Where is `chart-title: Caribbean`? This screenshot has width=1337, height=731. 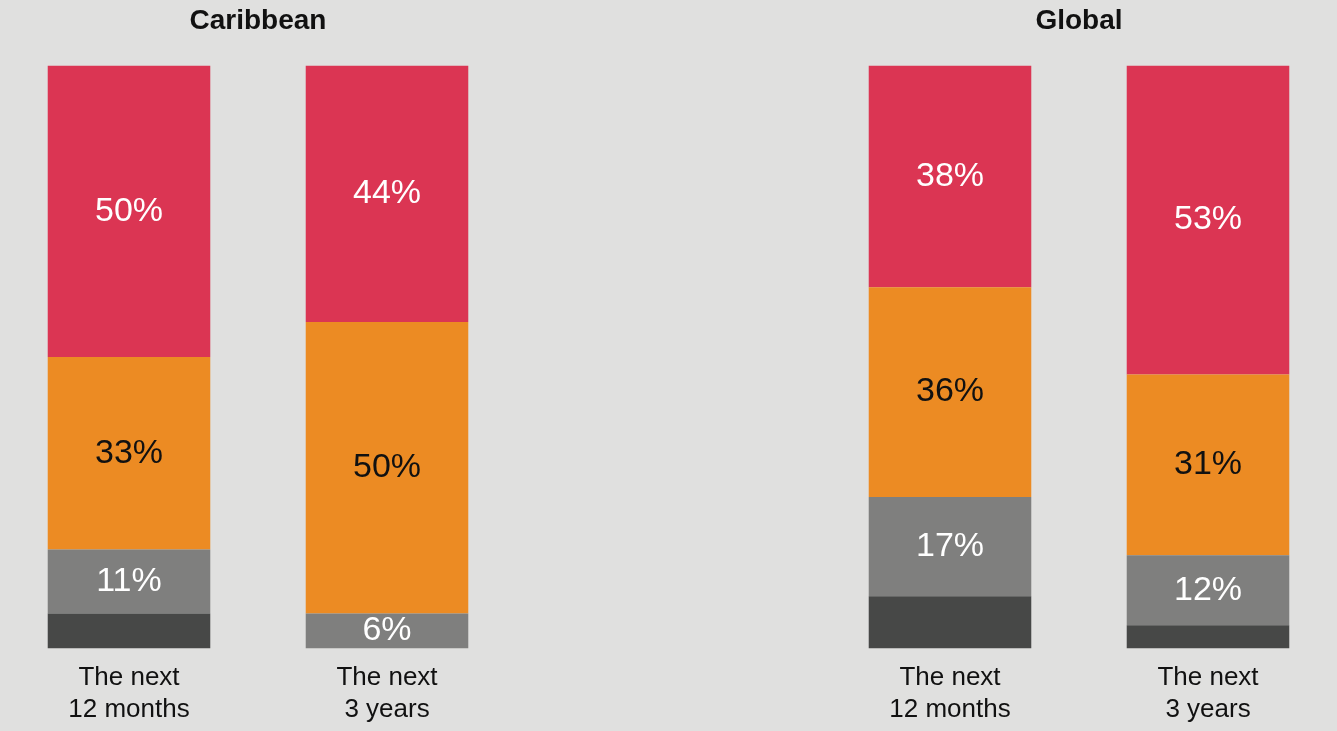 chart-title: Caribbean is located at coordinates (258, 19).